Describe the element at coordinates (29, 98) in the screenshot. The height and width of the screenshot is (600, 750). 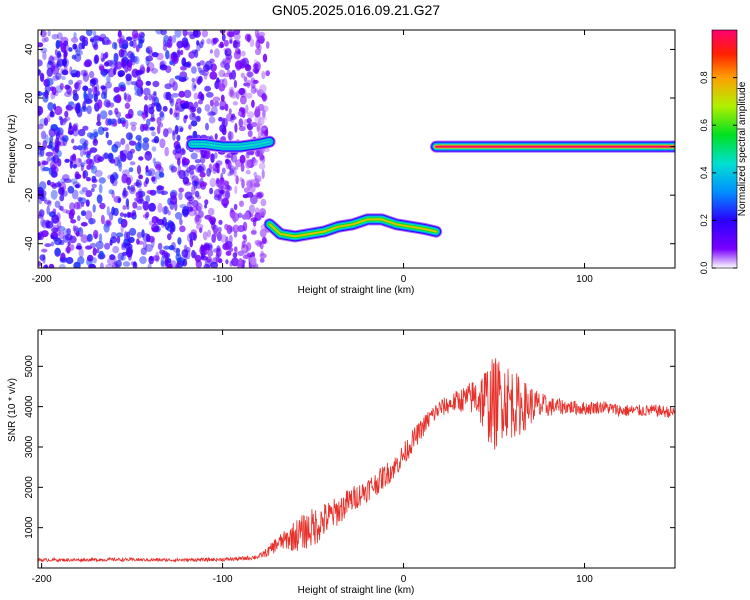
I see `y-tick-label: 20` at that location.